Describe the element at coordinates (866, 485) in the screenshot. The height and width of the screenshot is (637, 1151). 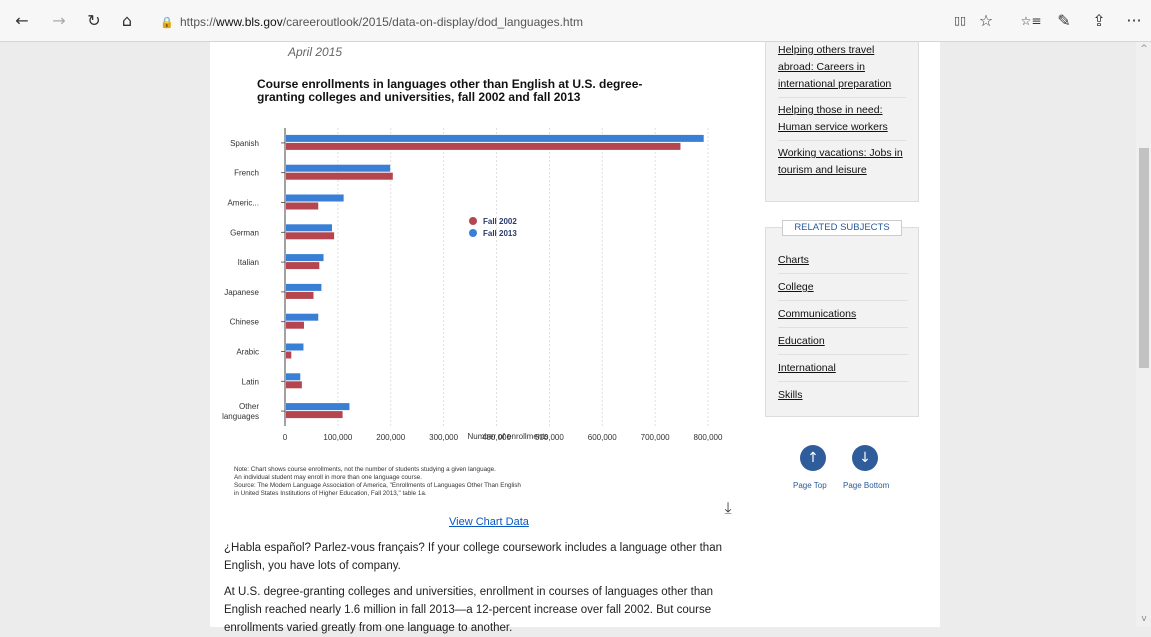
I see `page-bottom-label: Page Bottom` at that location.